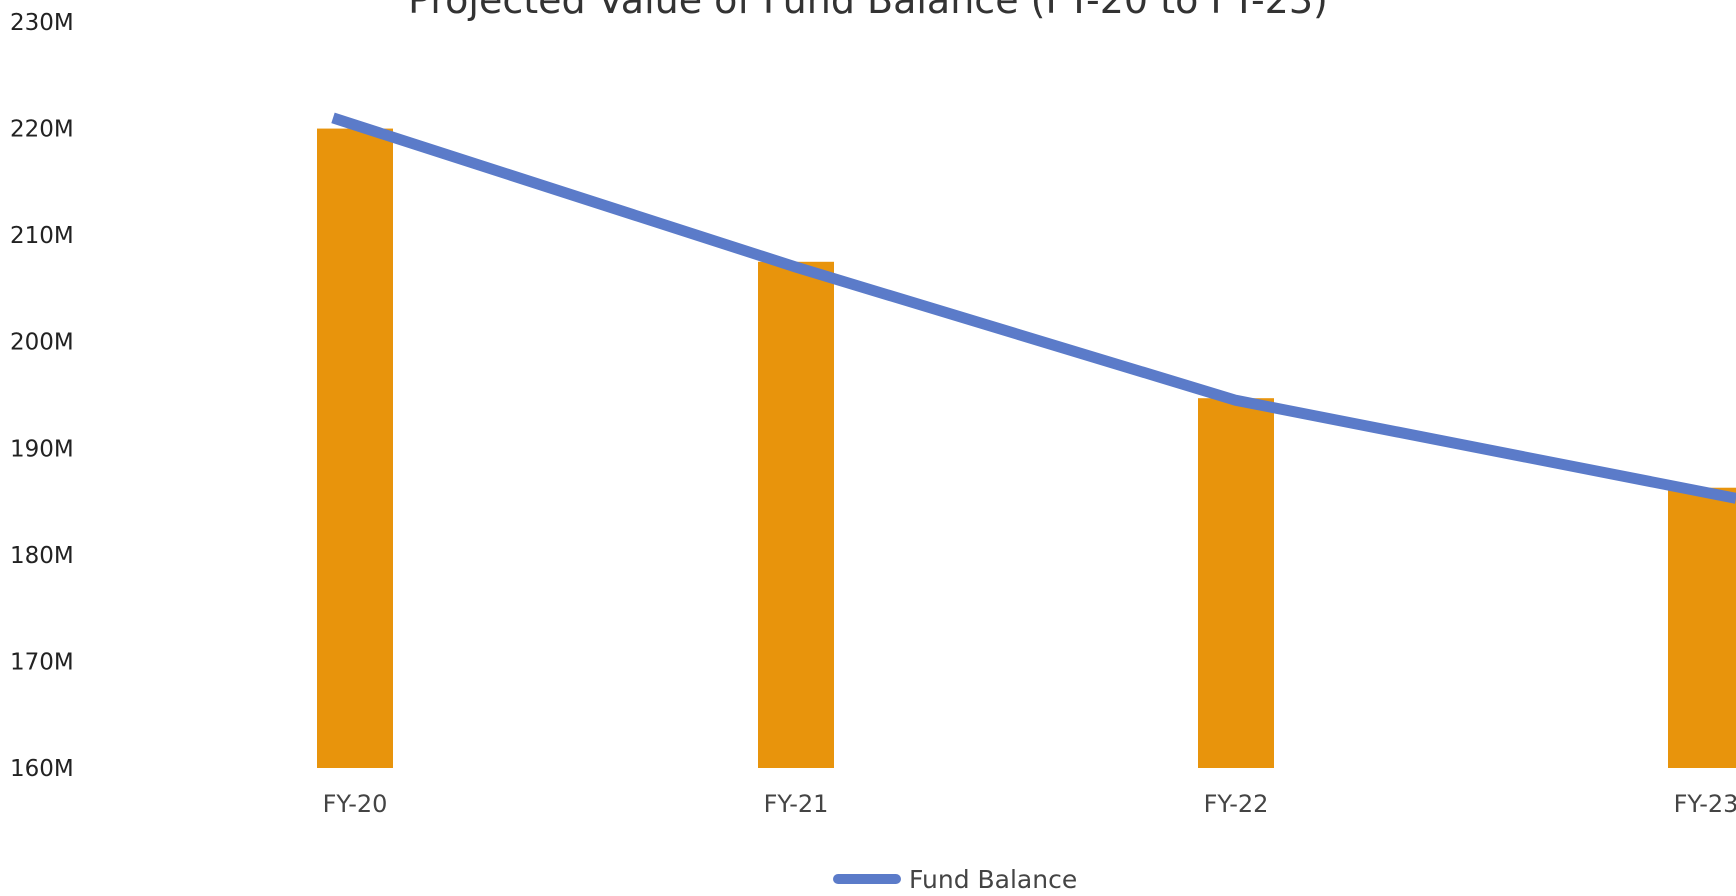  I want to click on y-tick-label: 220M, so click(42, 130).